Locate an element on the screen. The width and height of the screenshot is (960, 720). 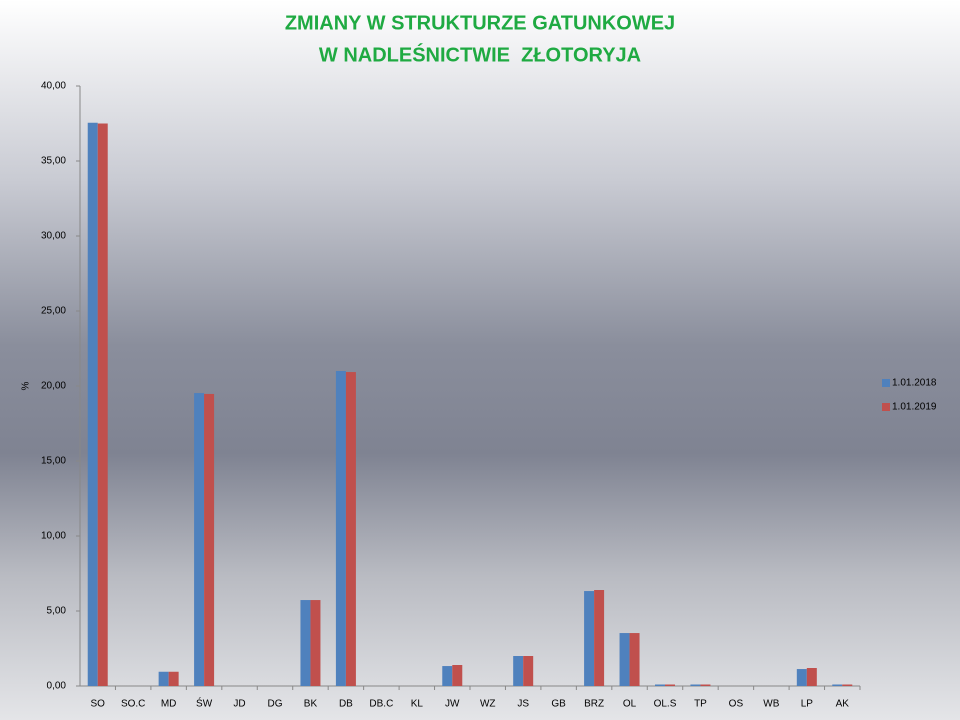
y-tick-label: 10,00 is located at coordinates (53, 536).